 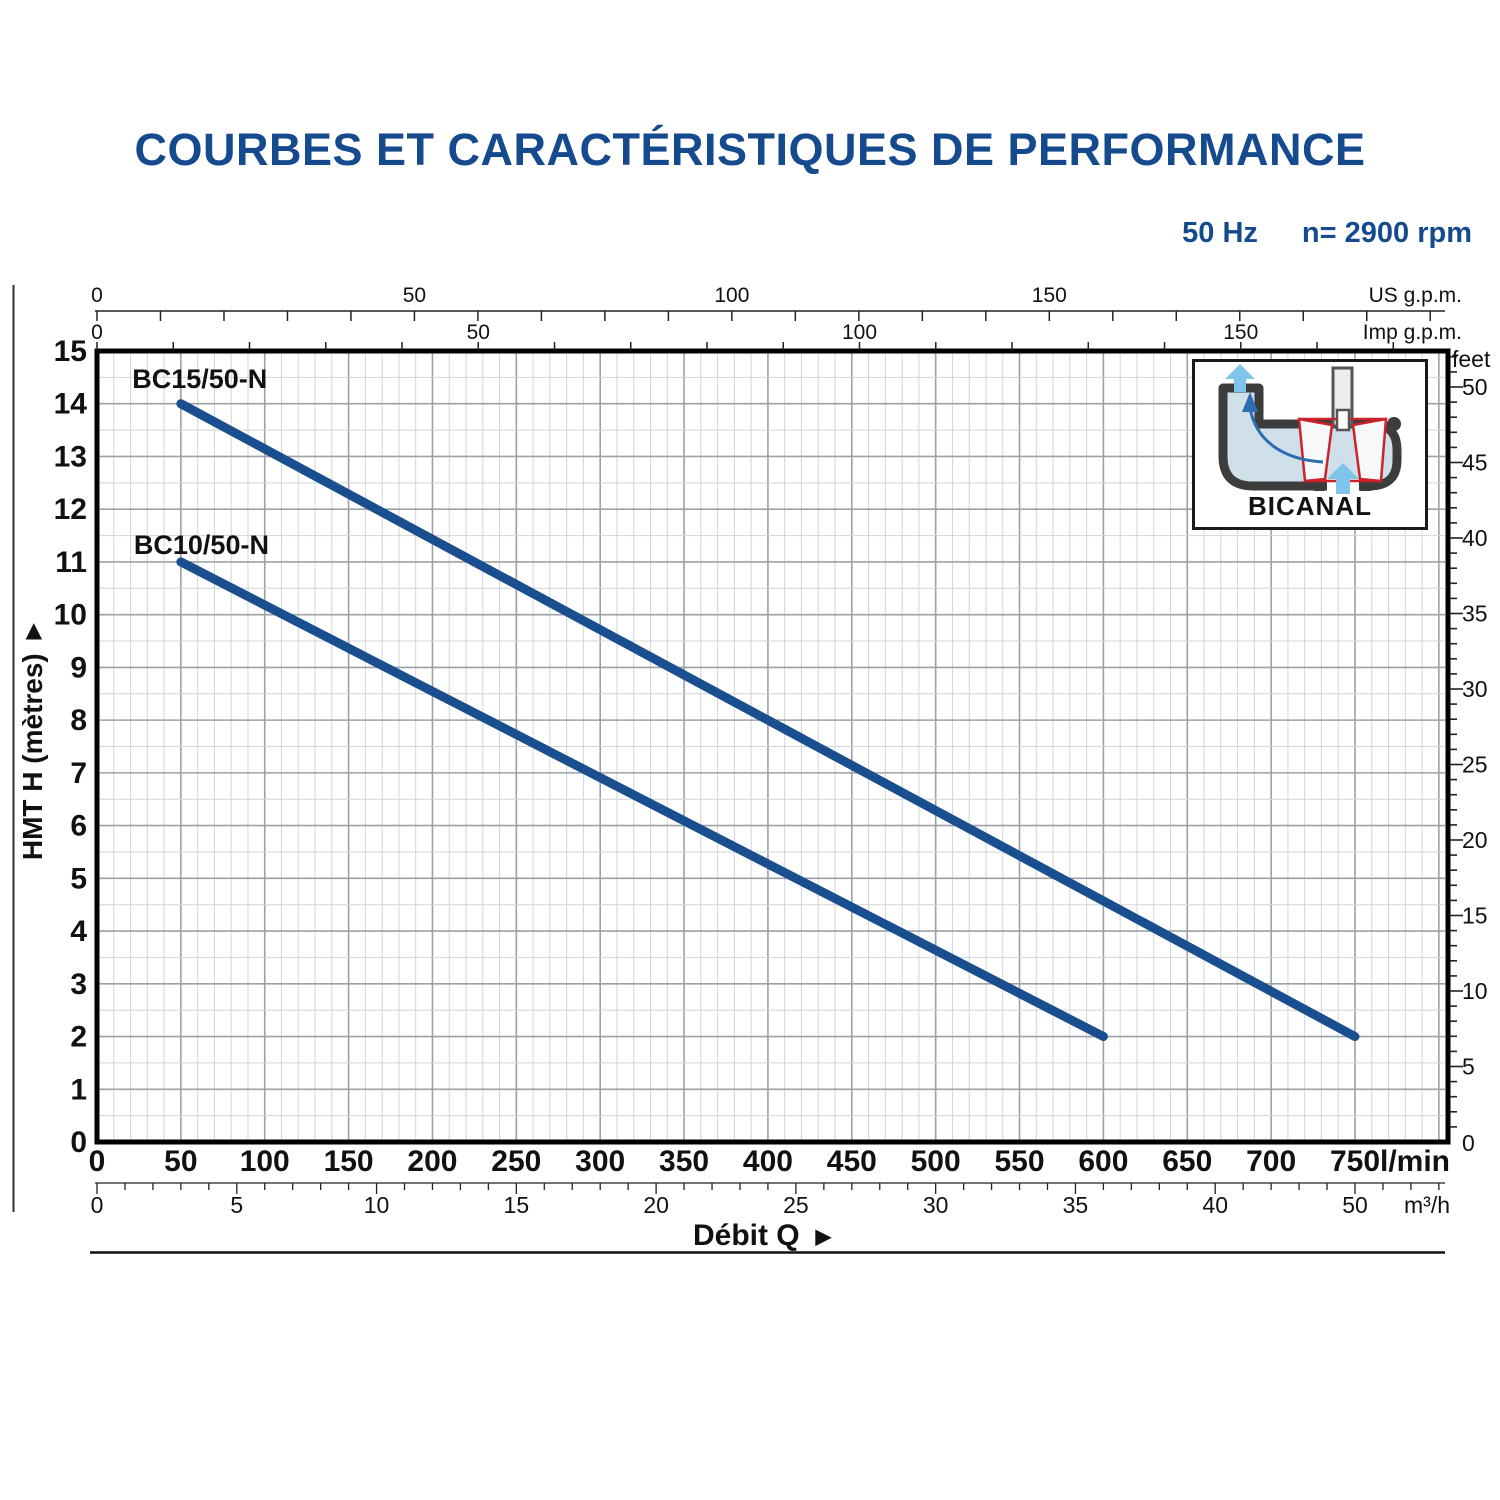 What do you see at coordinates (78, 1037) in the screenshot?
I see `svg-text: 2` at bounding box center [78, 1037].